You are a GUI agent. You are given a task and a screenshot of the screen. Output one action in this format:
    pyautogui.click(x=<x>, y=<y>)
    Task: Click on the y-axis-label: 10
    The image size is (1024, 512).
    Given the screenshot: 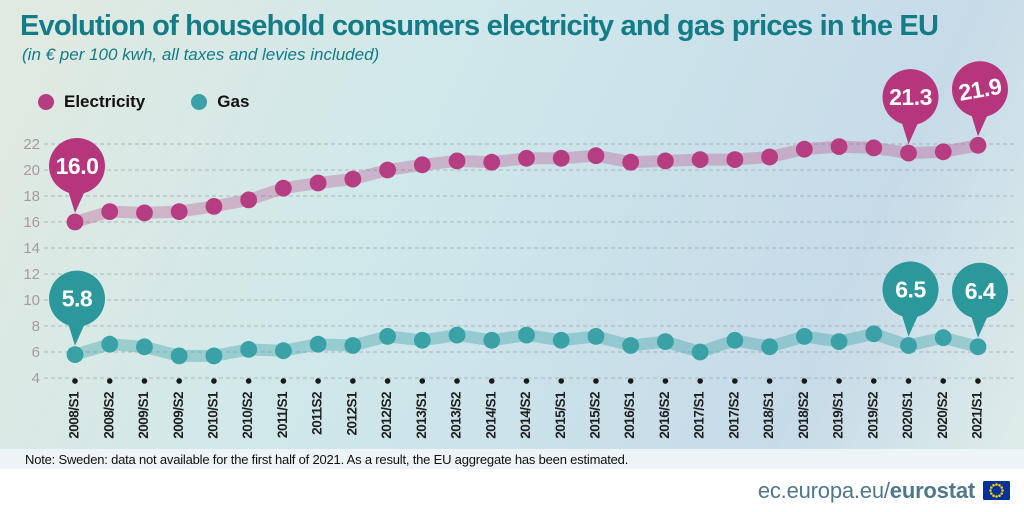 What is the action you would take?
    pyautogui.click(x=31, y=300)
    